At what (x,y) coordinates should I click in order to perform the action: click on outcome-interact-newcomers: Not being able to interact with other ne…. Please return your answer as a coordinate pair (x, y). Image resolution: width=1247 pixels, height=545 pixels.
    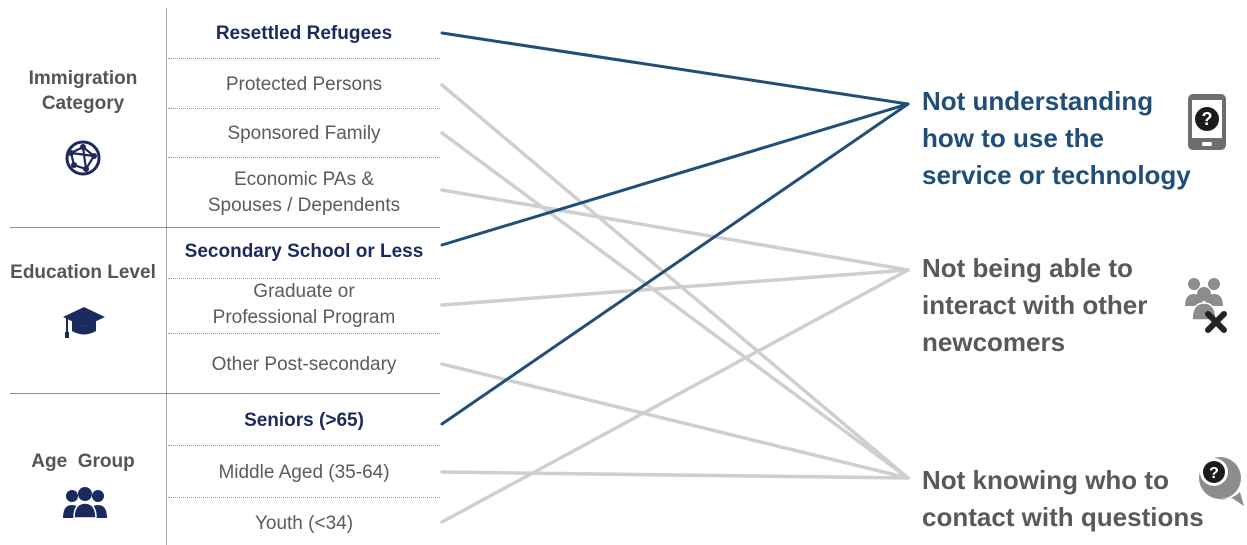
    Looking at the image, I should click on (1035, 305).